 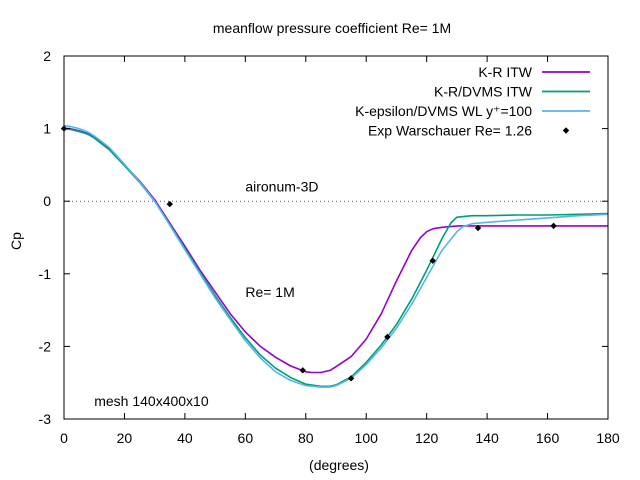 I want to click on annotation: mesh 140x400x10, so click(x=151, y=401).